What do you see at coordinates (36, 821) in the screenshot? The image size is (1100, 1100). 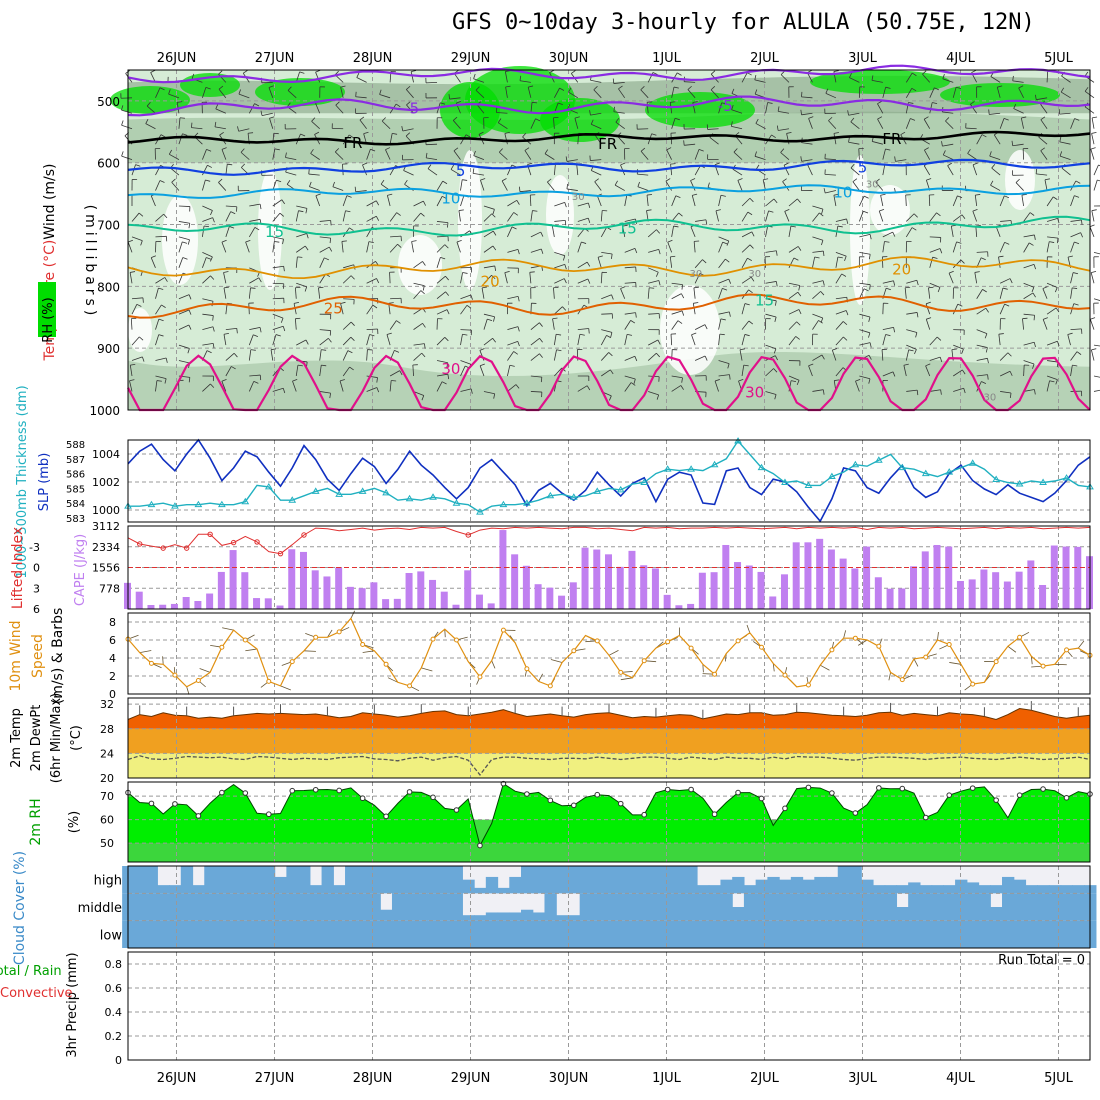 I see `rh2m-ylabel: 2m RH` at bounding box center [36, 821].